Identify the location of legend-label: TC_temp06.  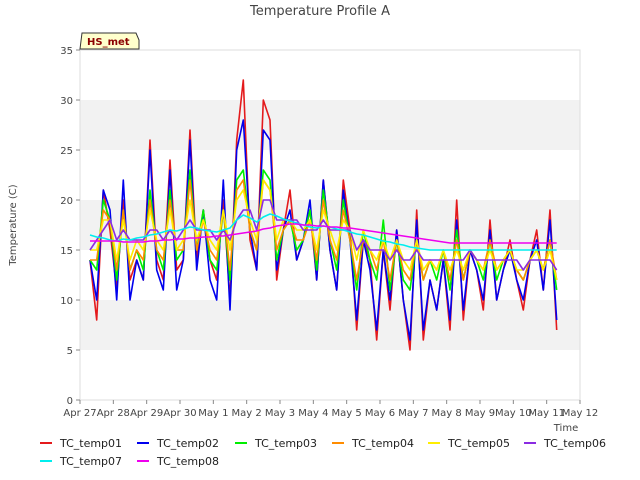
(574, 443).